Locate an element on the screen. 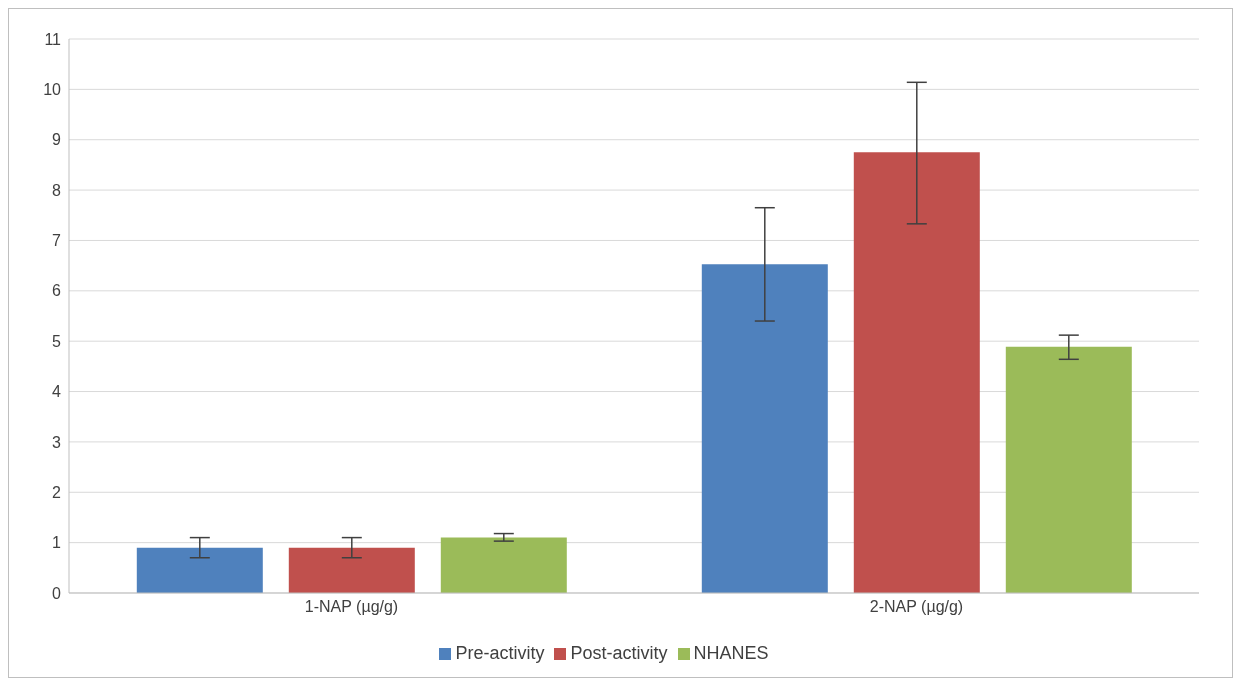 This screenshot has height=678, width=1233. y-tick-label: 9 is located at coordinates (57, 140).